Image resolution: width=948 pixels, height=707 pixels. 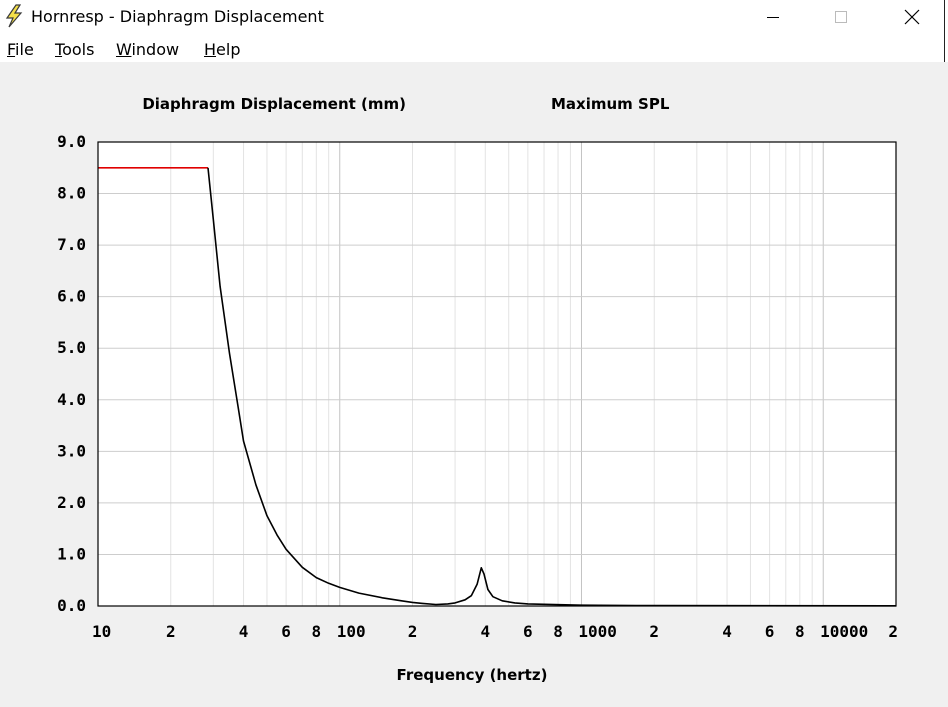 What do you see at coordinates (351, 631) in the screenshot?
I see `x-tick-label: 100` at bounding box center [351, 631].